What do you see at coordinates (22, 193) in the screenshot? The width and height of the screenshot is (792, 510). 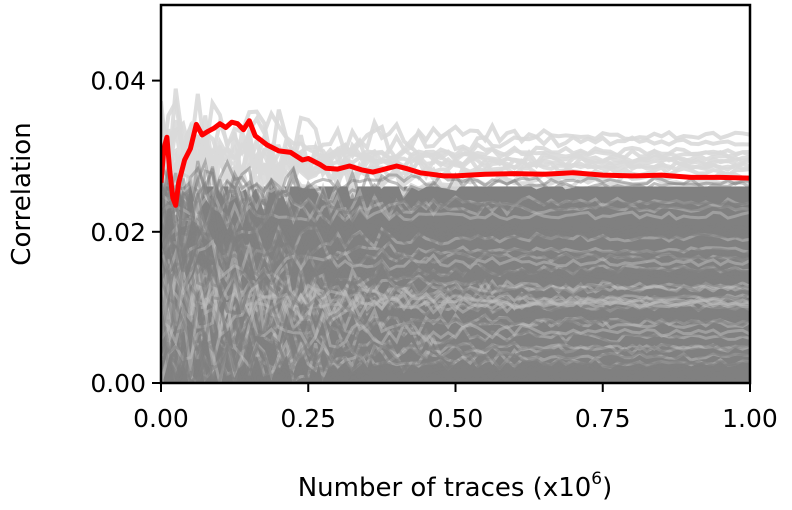 I see `y-axis-label: Correlation` at bounding box center [22, 193].